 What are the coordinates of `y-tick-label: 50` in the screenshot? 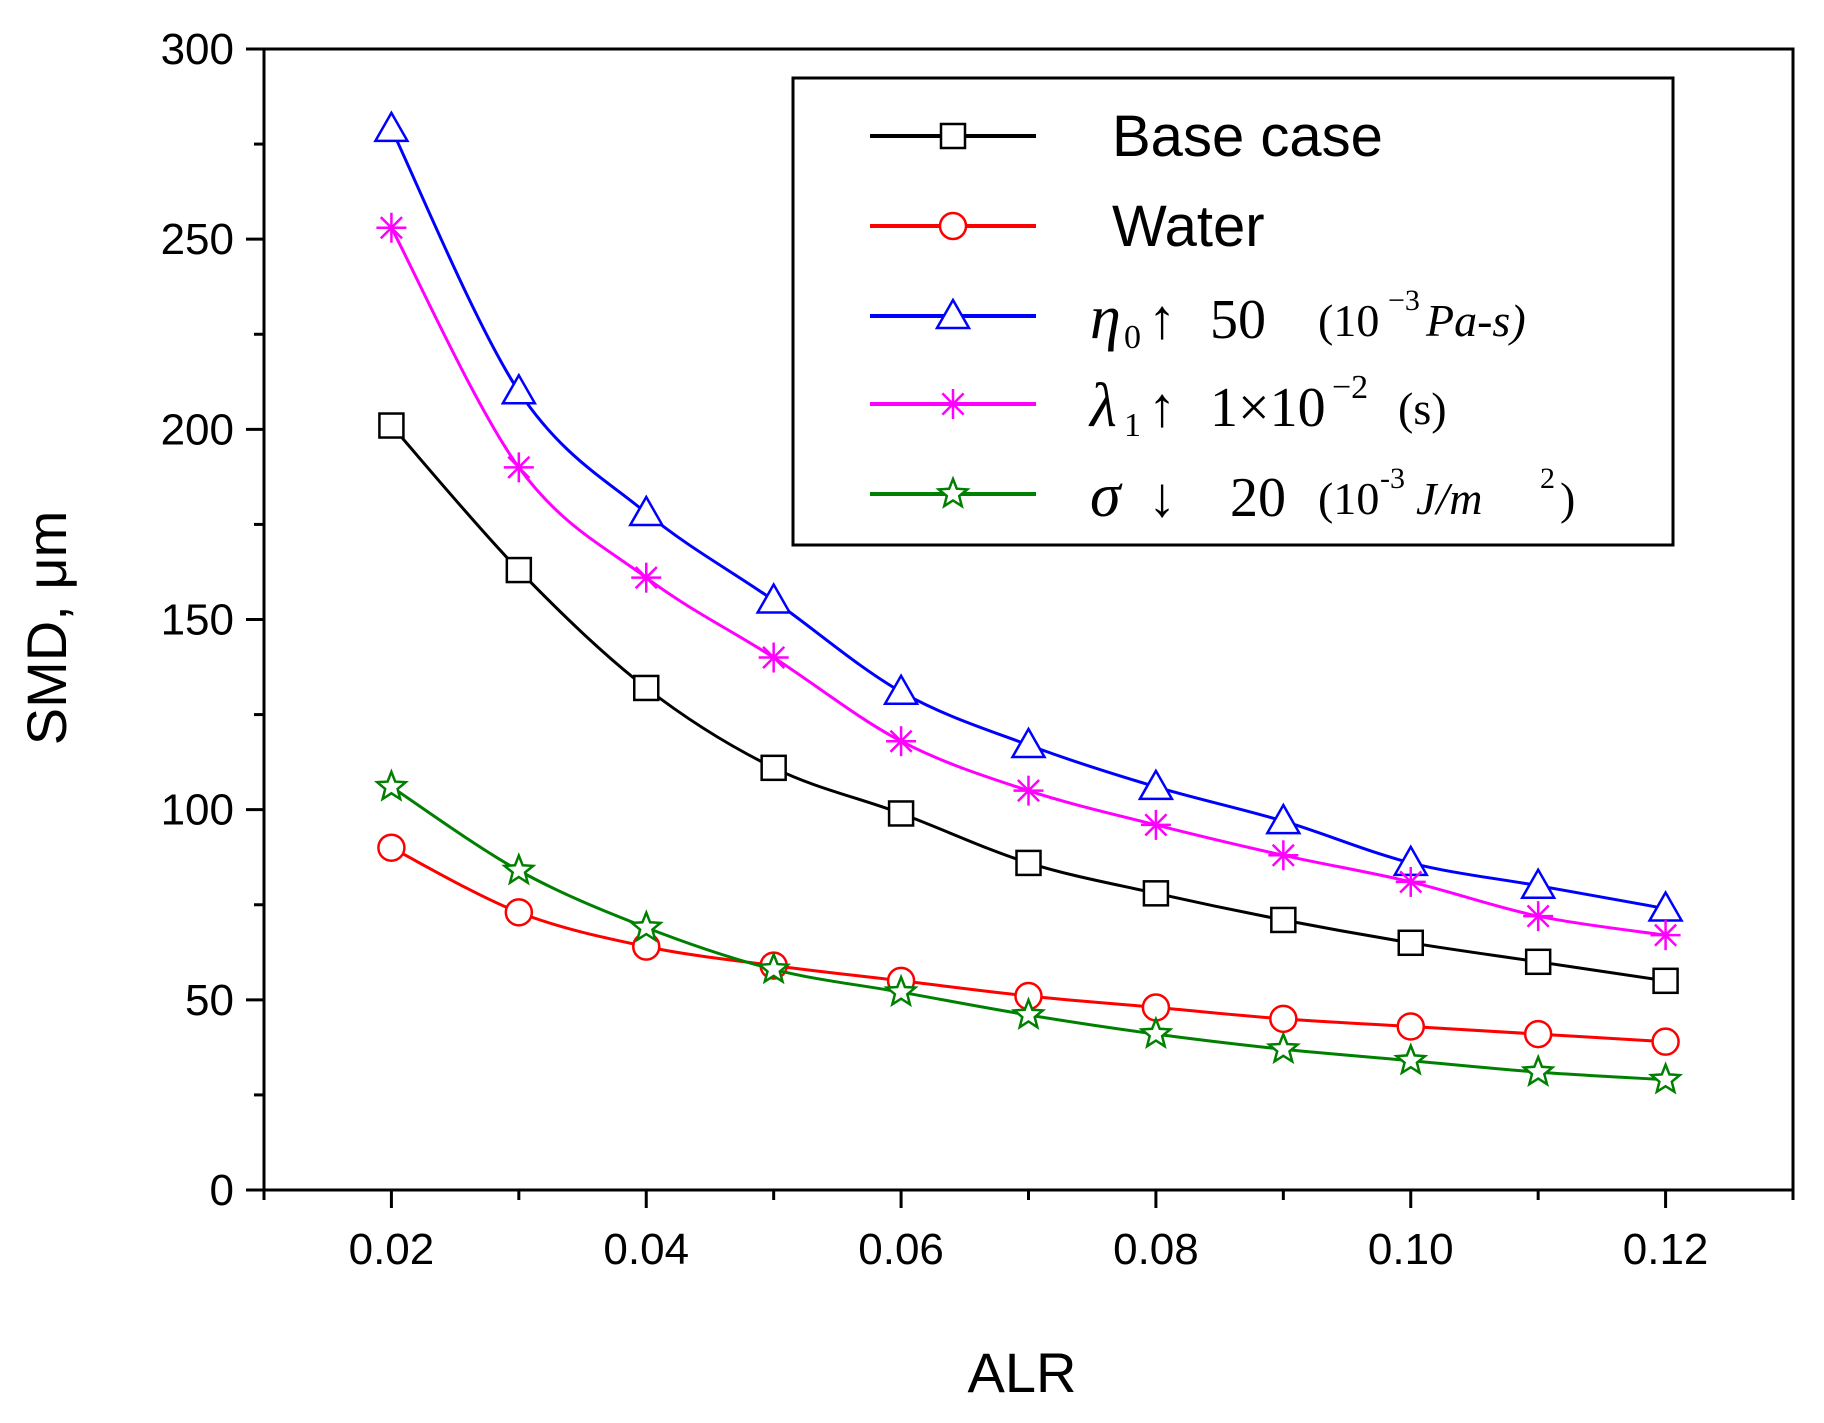 It's located at (209, 1000).